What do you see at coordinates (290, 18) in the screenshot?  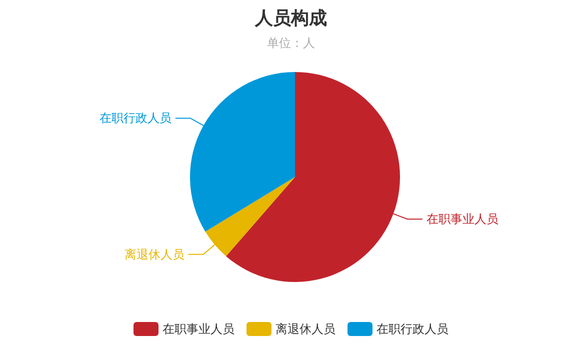 I see `chart-title: 人员构成` at bounding box center [290, 18].